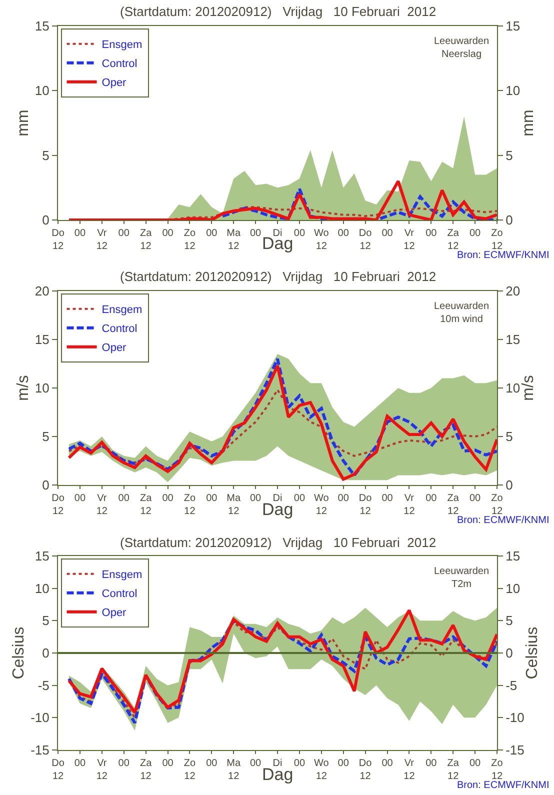 The image size is (554, 795). Describe the element at coordinates (122, 310) in the screenshot. I see `legend-label: Ensgem` at that location.